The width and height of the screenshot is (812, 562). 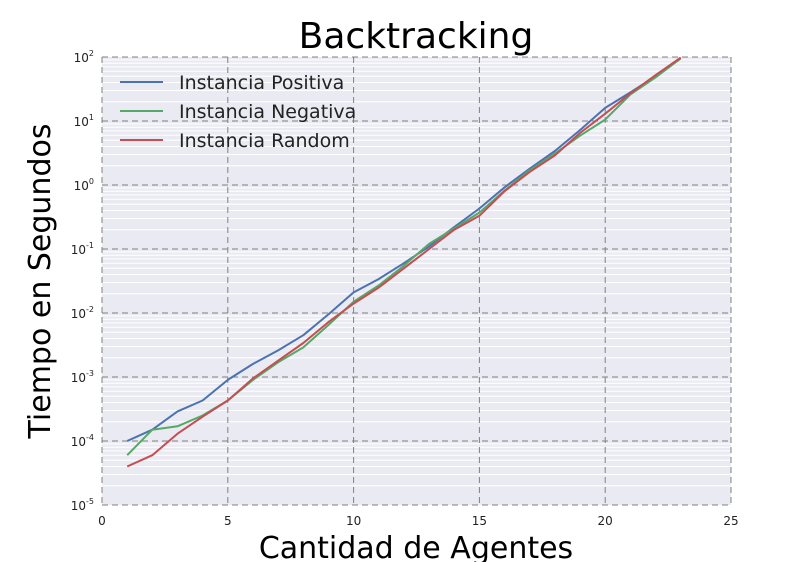 What do you see at coordinates (82, 441) in the screenshot?
I see `y-tick-label: 10⁻⁴` at bounding box center [82, 441].